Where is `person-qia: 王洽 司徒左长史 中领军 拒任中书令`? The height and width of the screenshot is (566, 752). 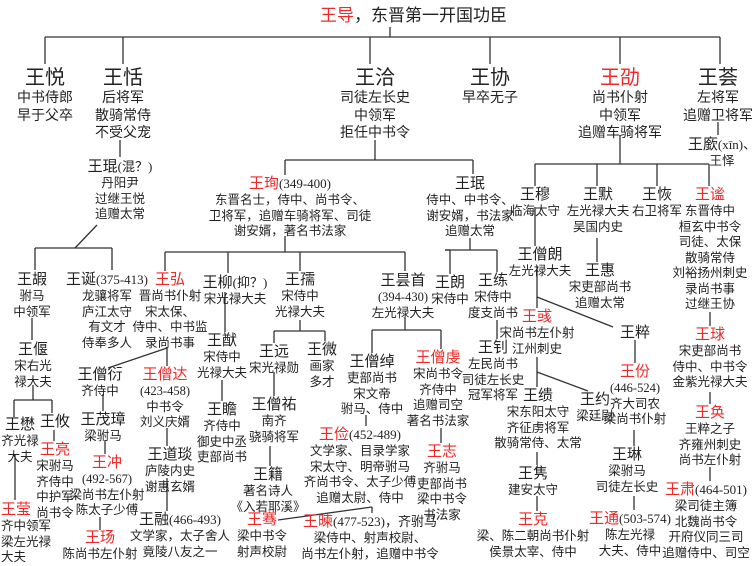 person-qia: 王洽 司徒左长史 中领军 拒任中书令 is located at coordinates (375, 104).